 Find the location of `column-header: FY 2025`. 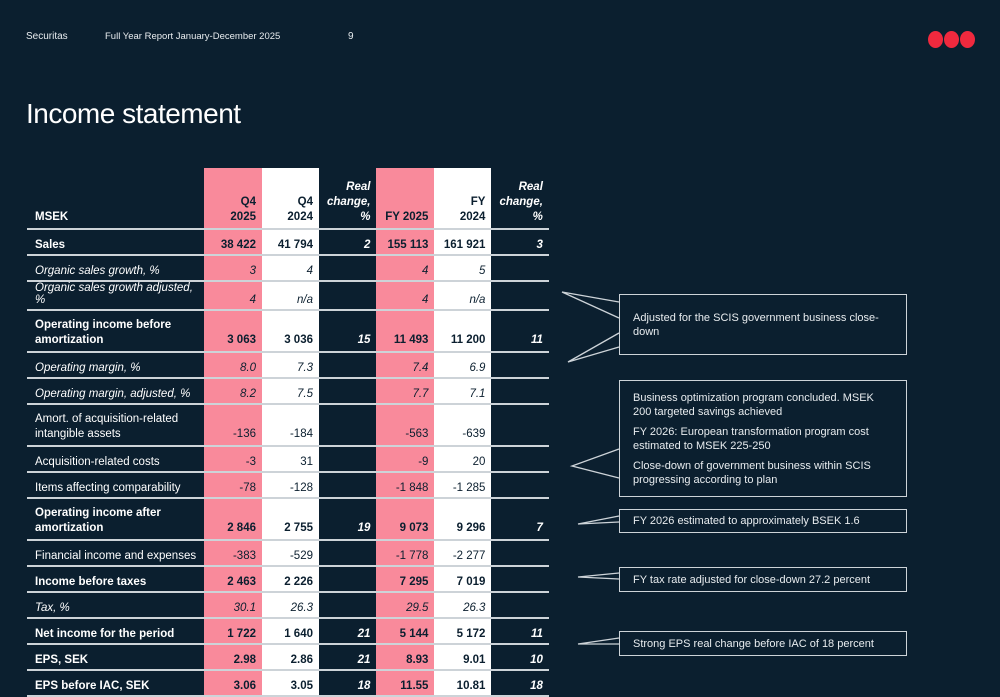

column-header: FY 2025 is located at coordinates (405, 199).